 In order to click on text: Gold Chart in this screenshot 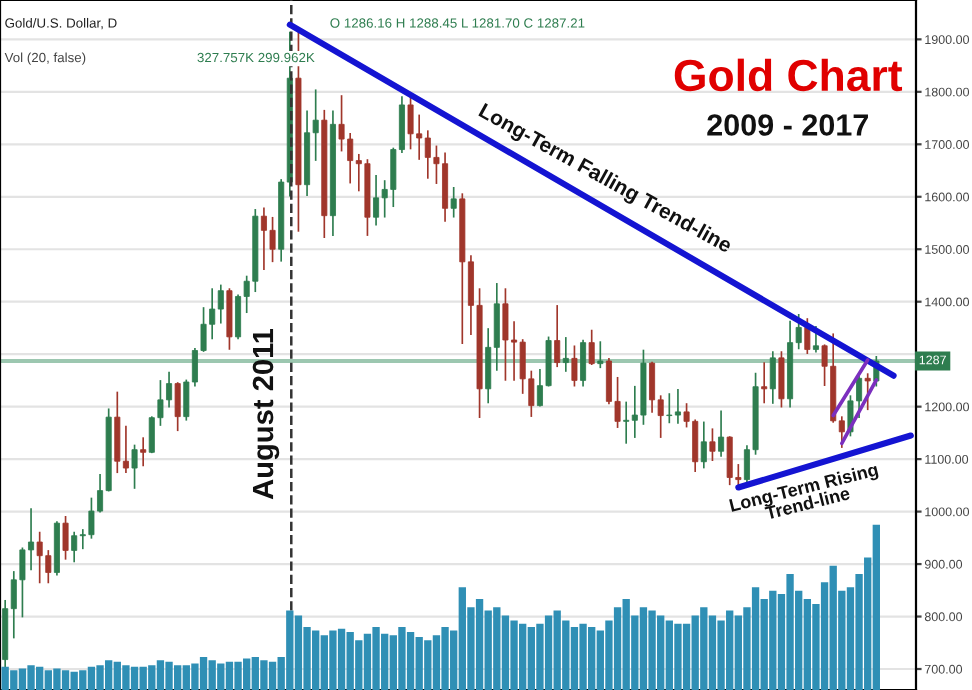, I will do `click(788, 75)`.